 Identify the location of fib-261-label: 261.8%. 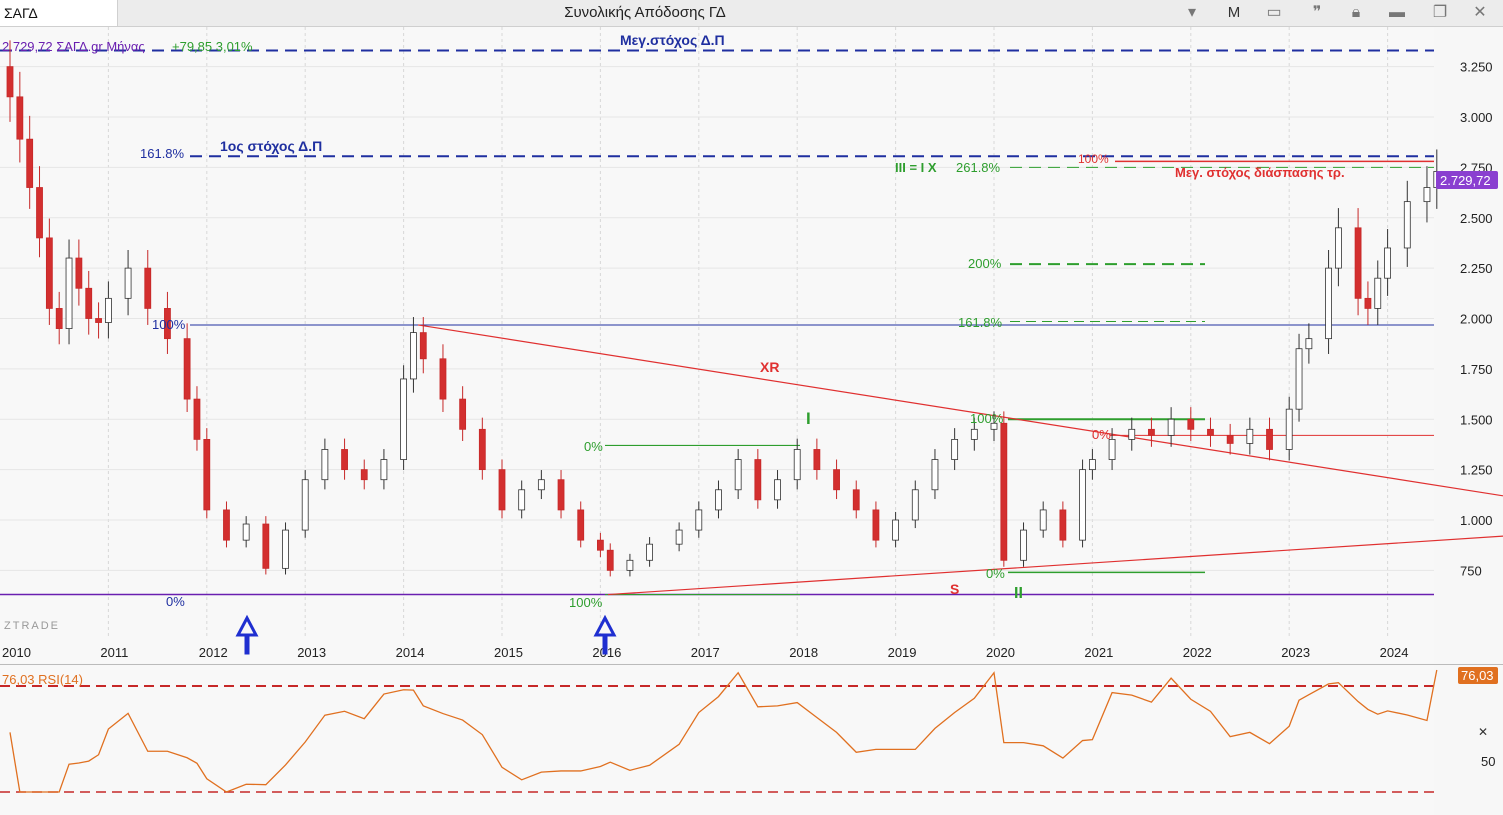
(978, 167).